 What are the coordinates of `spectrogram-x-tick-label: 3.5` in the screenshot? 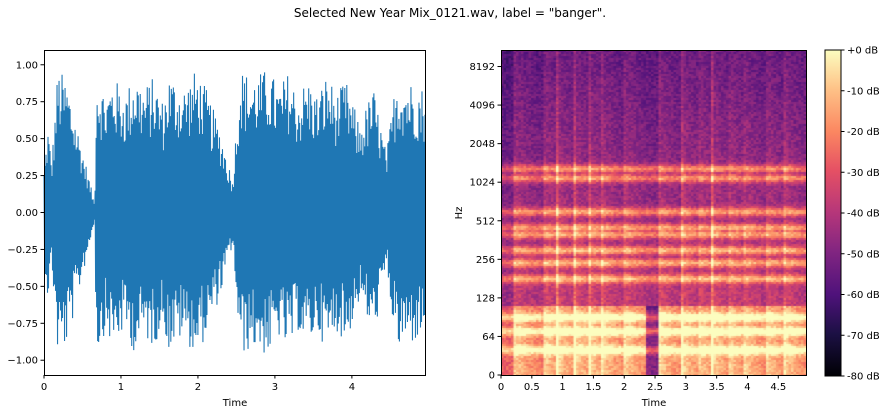 It's located at (717, 387).